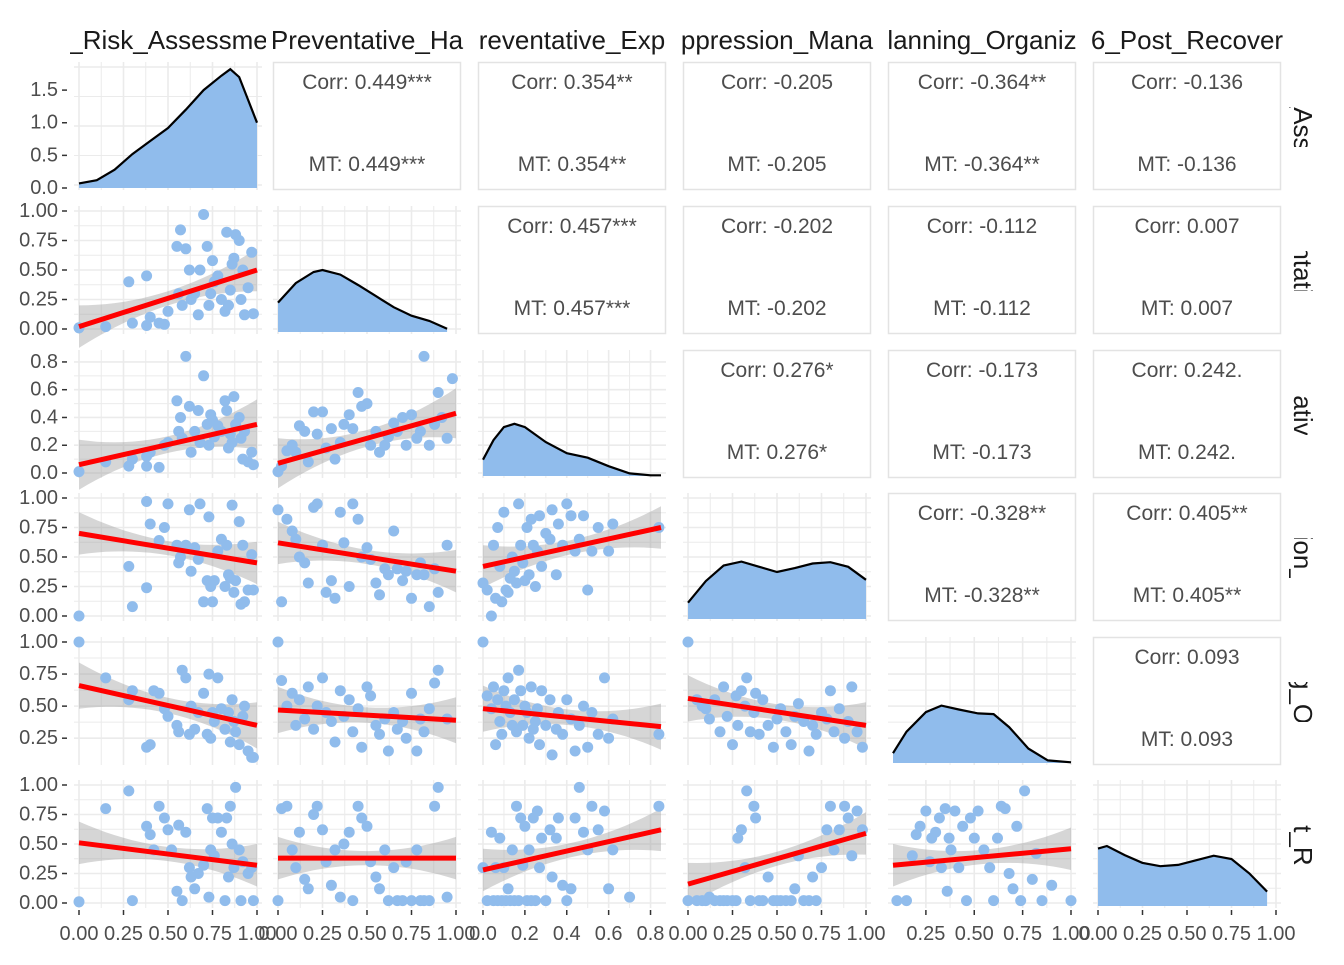 The height and width of the screenshot is (965, 1344). I want to click on scatter-panel-r1-c0, so click(167, 277).